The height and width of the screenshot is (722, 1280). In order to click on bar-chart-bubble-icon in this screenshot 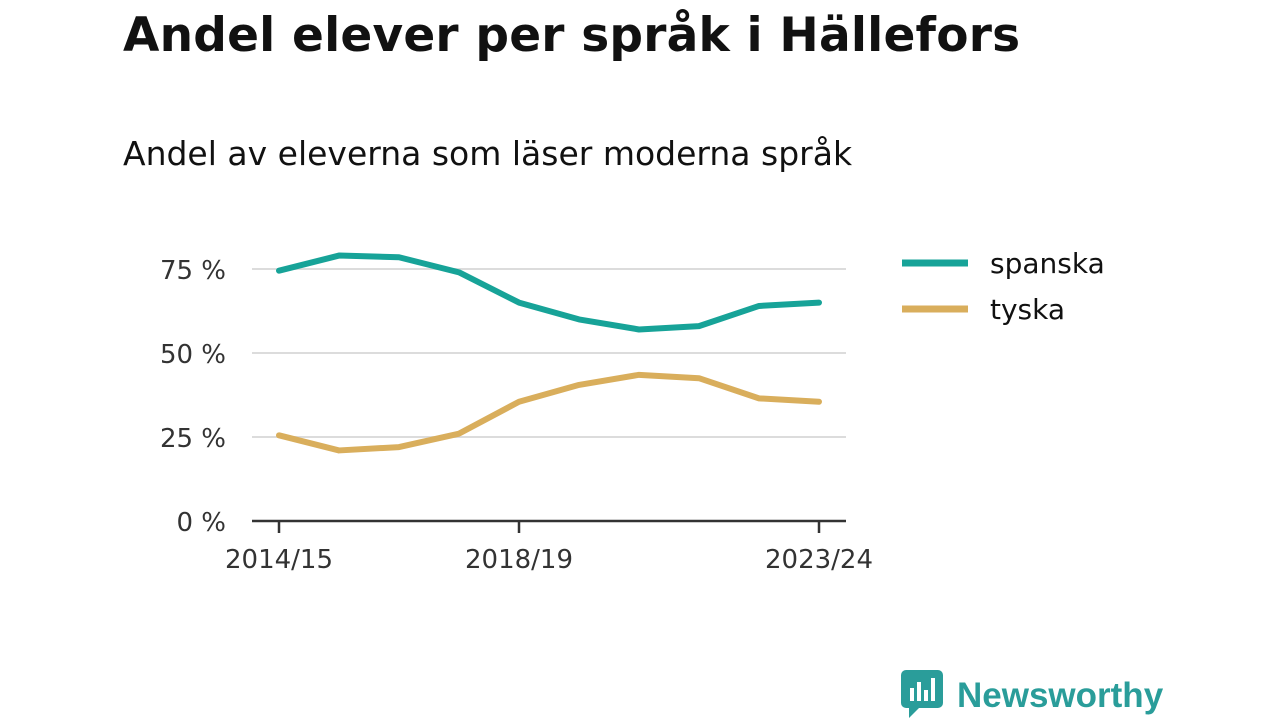, I will do `click(922, 696)`.